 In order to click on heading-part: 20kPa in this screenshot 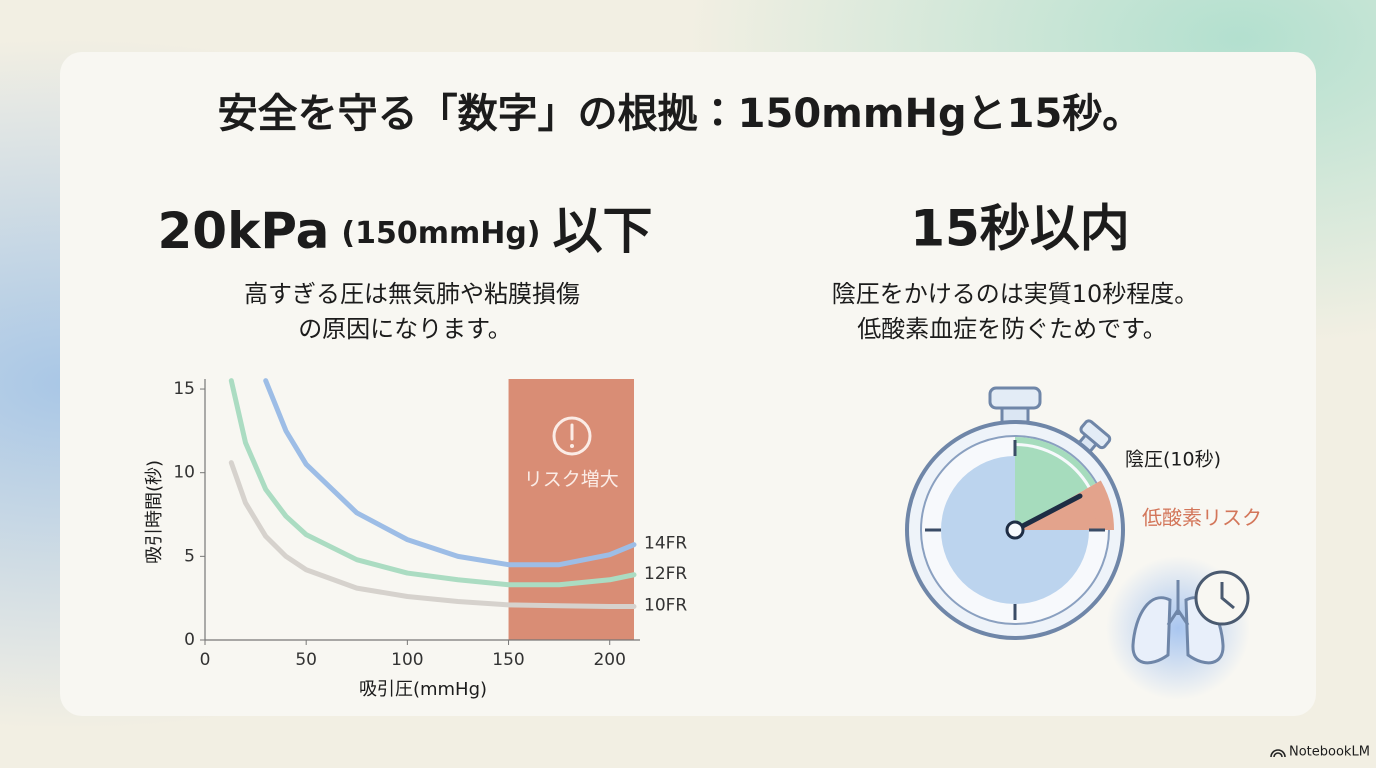, I will do `click(243, 231)`.